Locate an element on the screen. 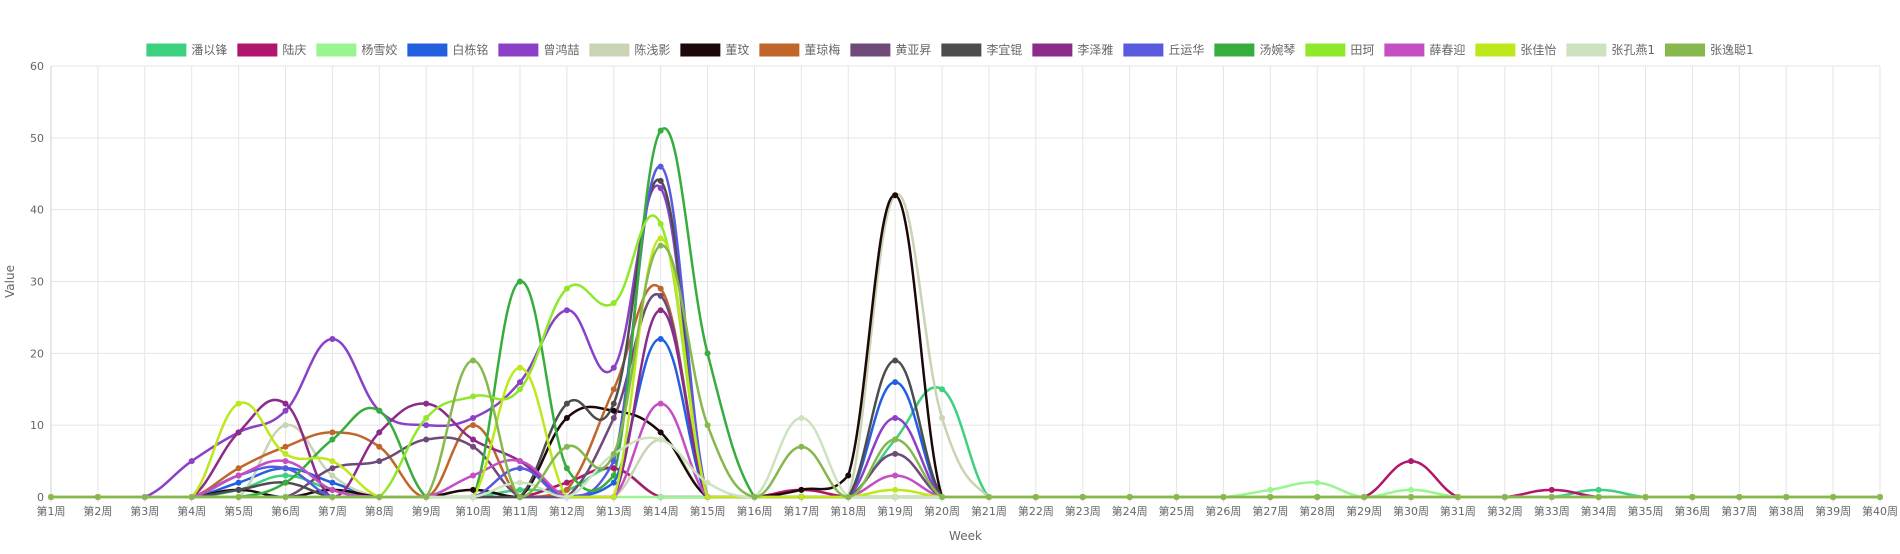  legend-item: 董琼梅 is located at coordinates (799, 49).